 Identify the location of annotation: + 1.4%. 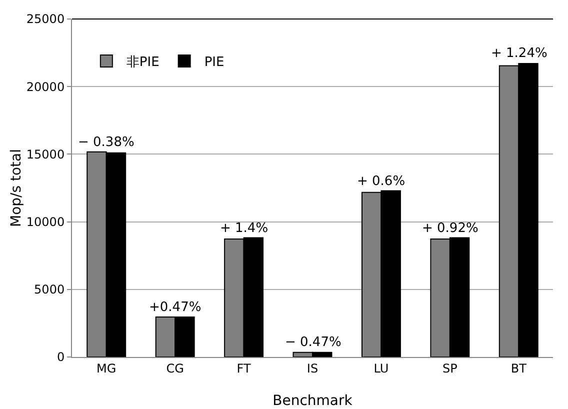
(244, 228).